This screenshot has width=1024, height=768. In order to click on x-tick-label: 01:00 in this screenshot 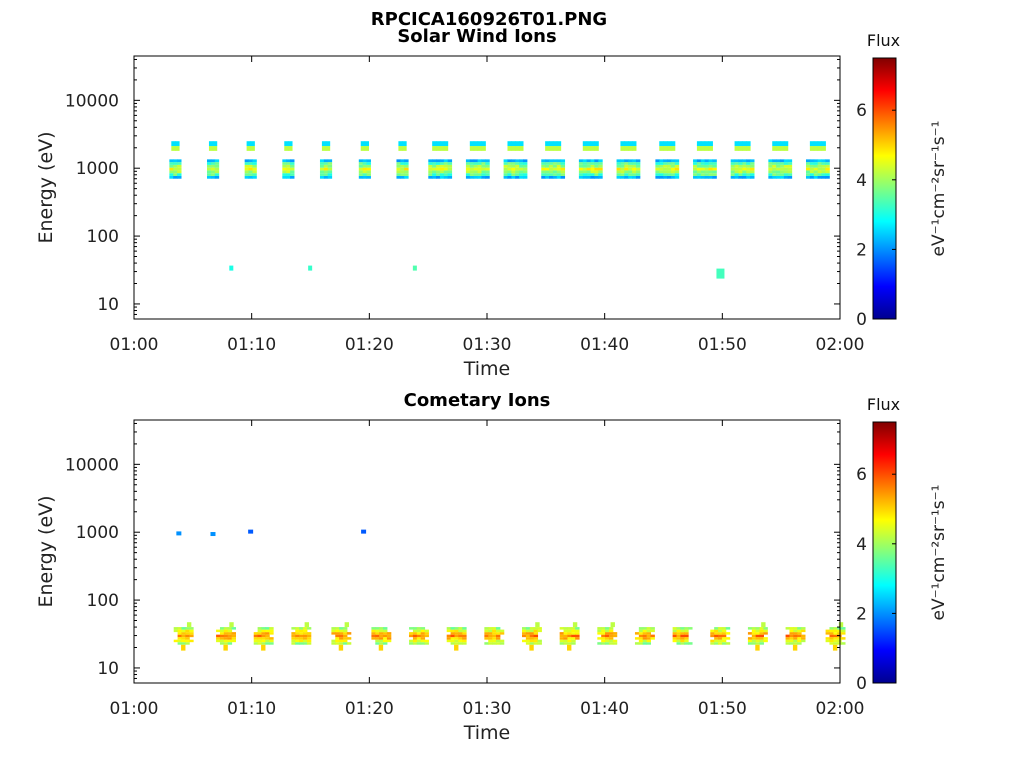, I will do `click(134, 345)`.